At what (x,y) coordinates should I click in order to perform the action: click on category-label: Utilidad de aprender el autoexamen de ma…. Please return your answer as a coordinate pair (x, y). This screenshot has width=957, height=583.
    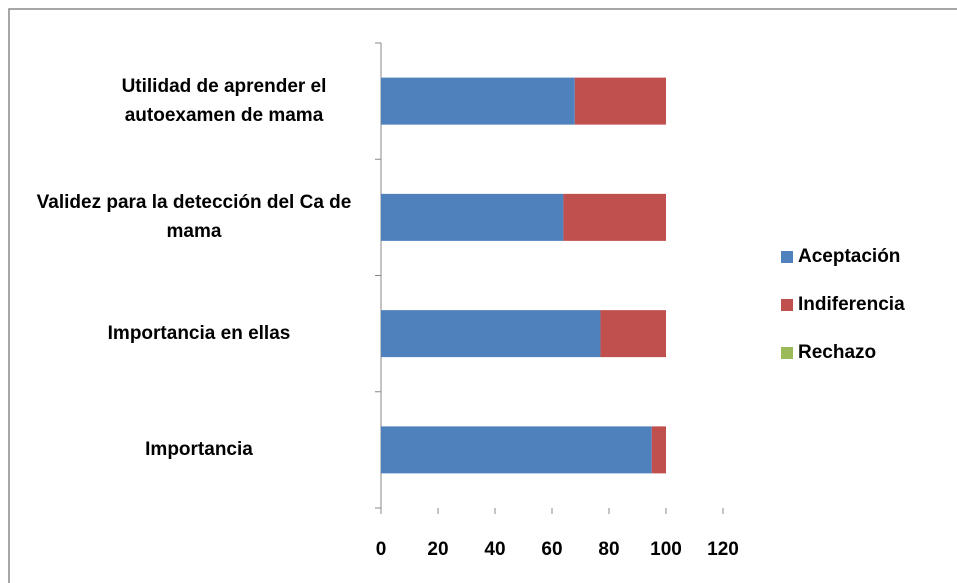
    Looking at the image, I should click on (224, 101).